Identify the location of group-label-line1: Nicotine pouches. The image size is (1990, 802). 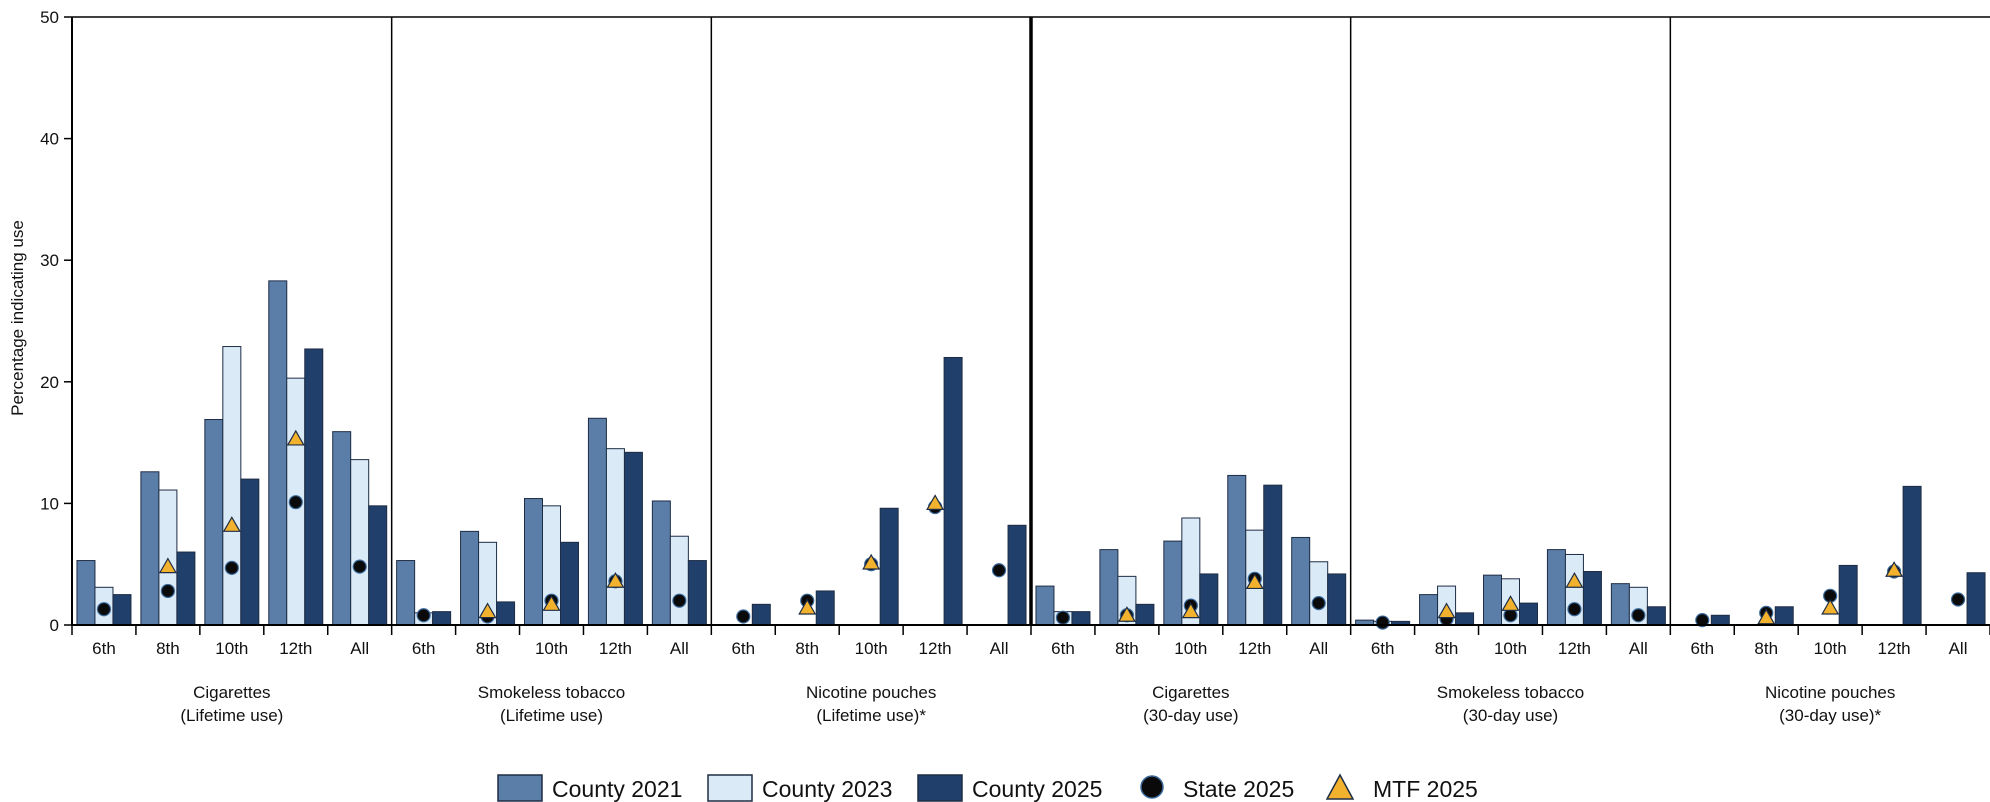
(1830, 692).